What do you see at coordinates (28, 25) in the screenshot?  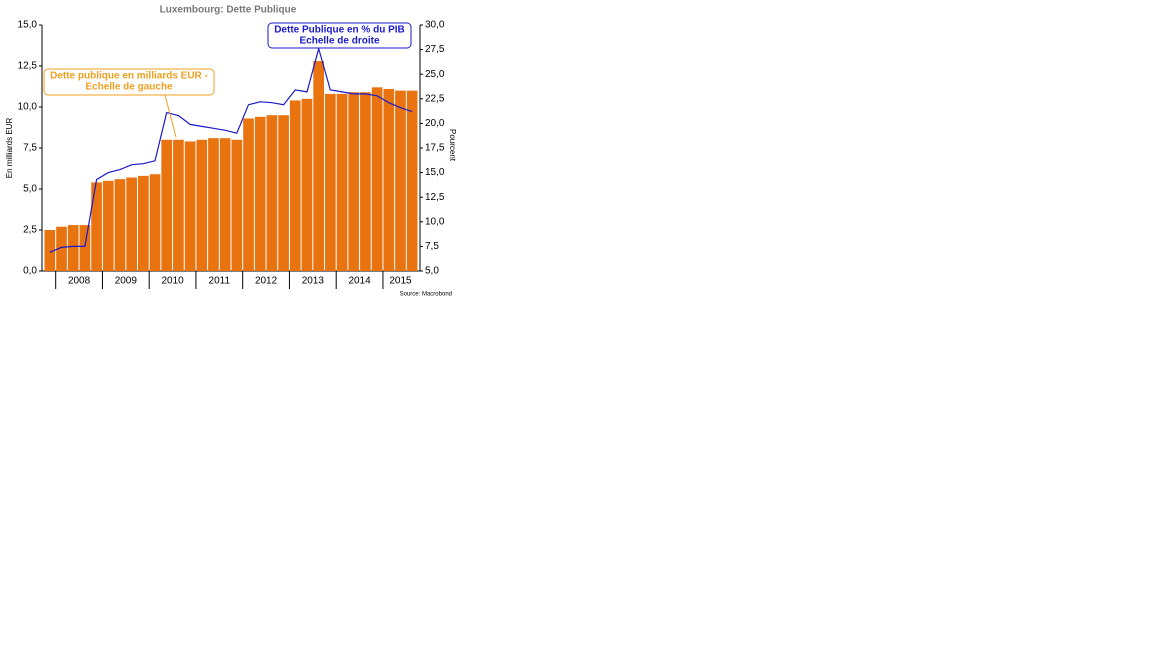 I see `y-tick-label: 15,0` at bounding box center [28, 25].